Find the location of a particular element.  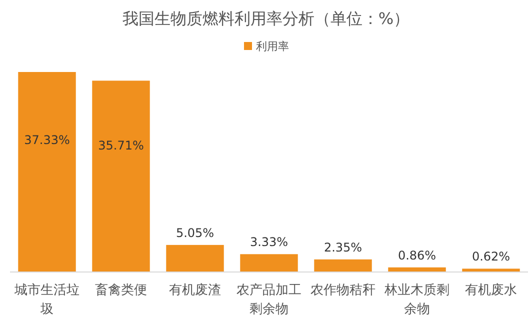

legend-label: 利用率 is located at coordinates (272, 46).